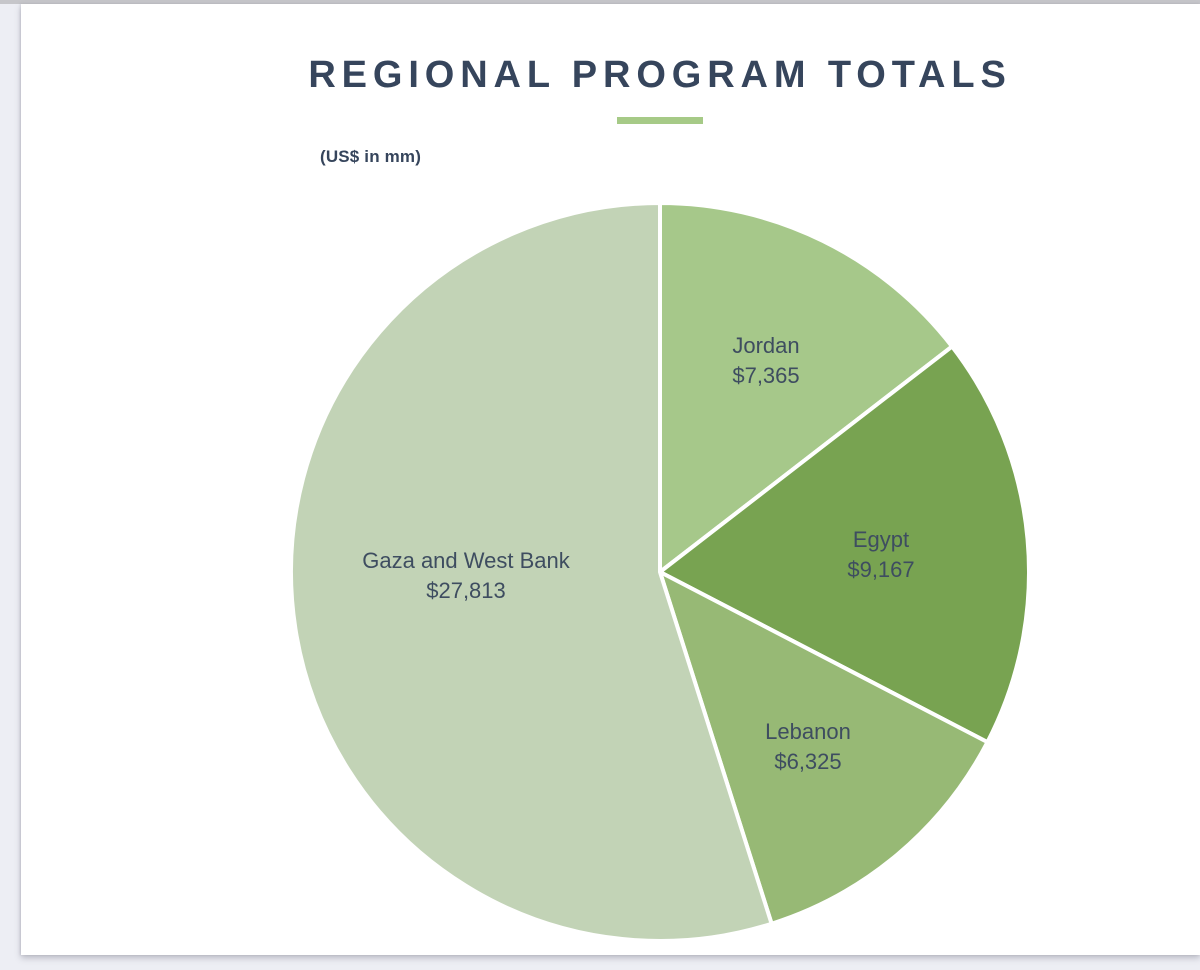  Describe the element at coordinates (806, 387) in the screenshot. I see `pie-slice-jordan` at that location.